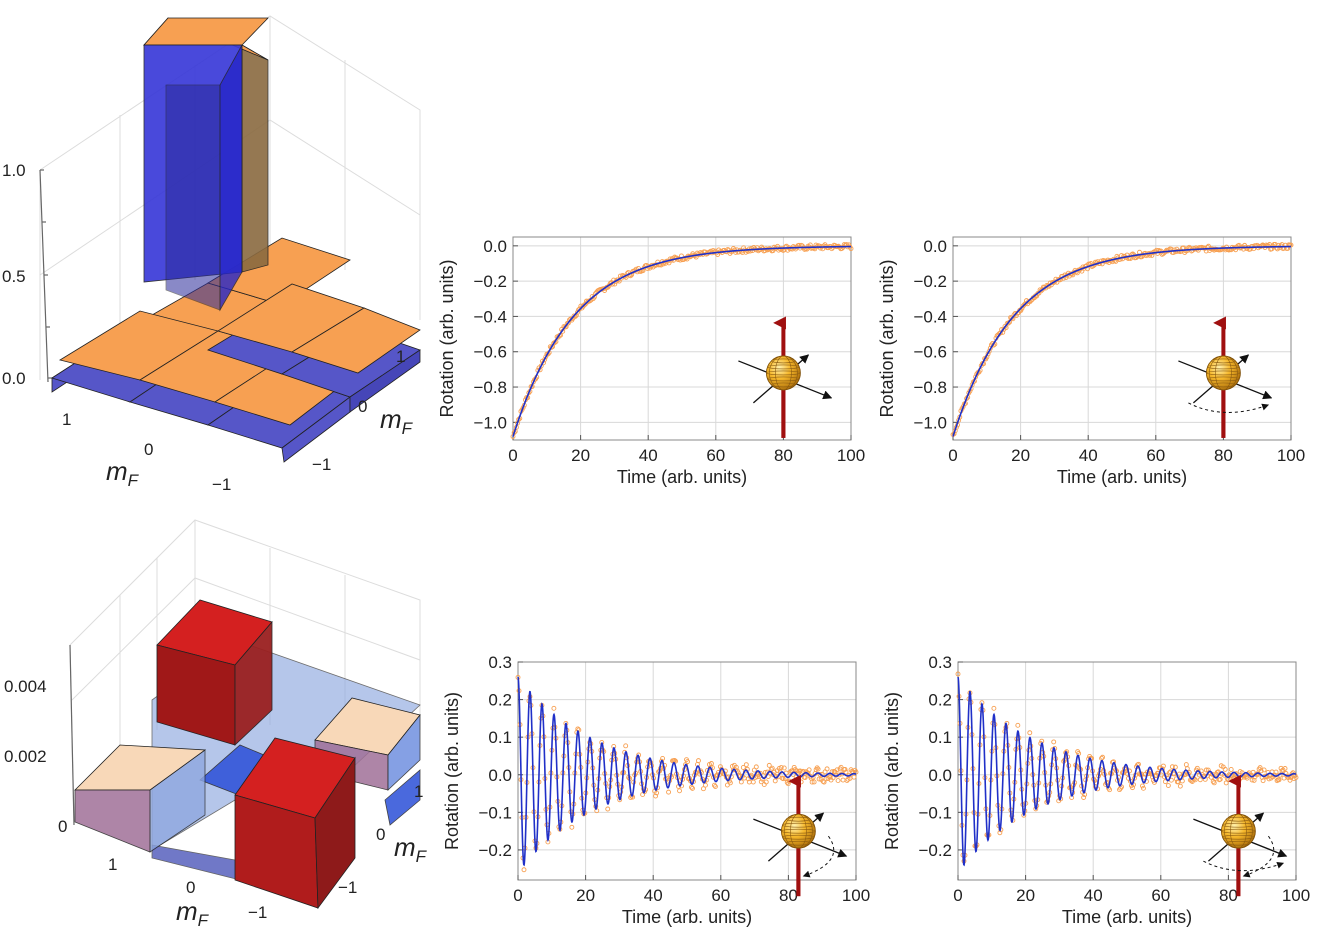  I want to click on y-tick-label: −0.6, so click(490, 352).